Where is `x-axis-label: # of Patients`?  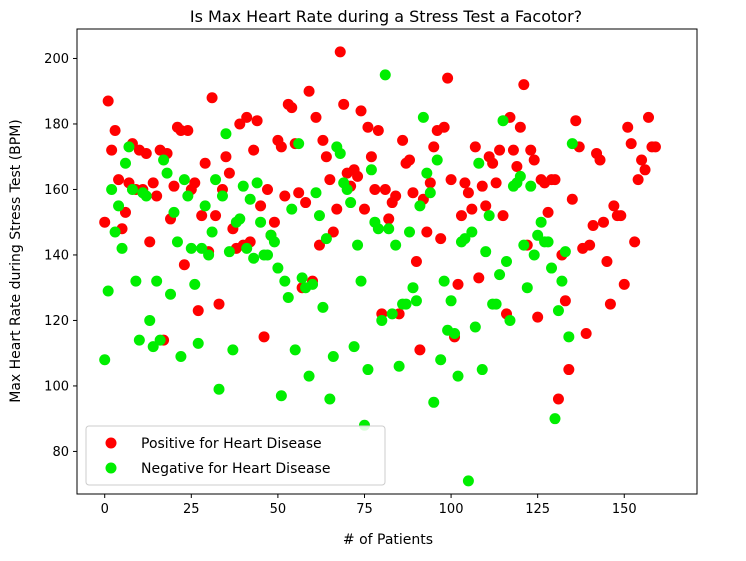 x-axis-label: # of Patients is located at coordinates (388, 540).